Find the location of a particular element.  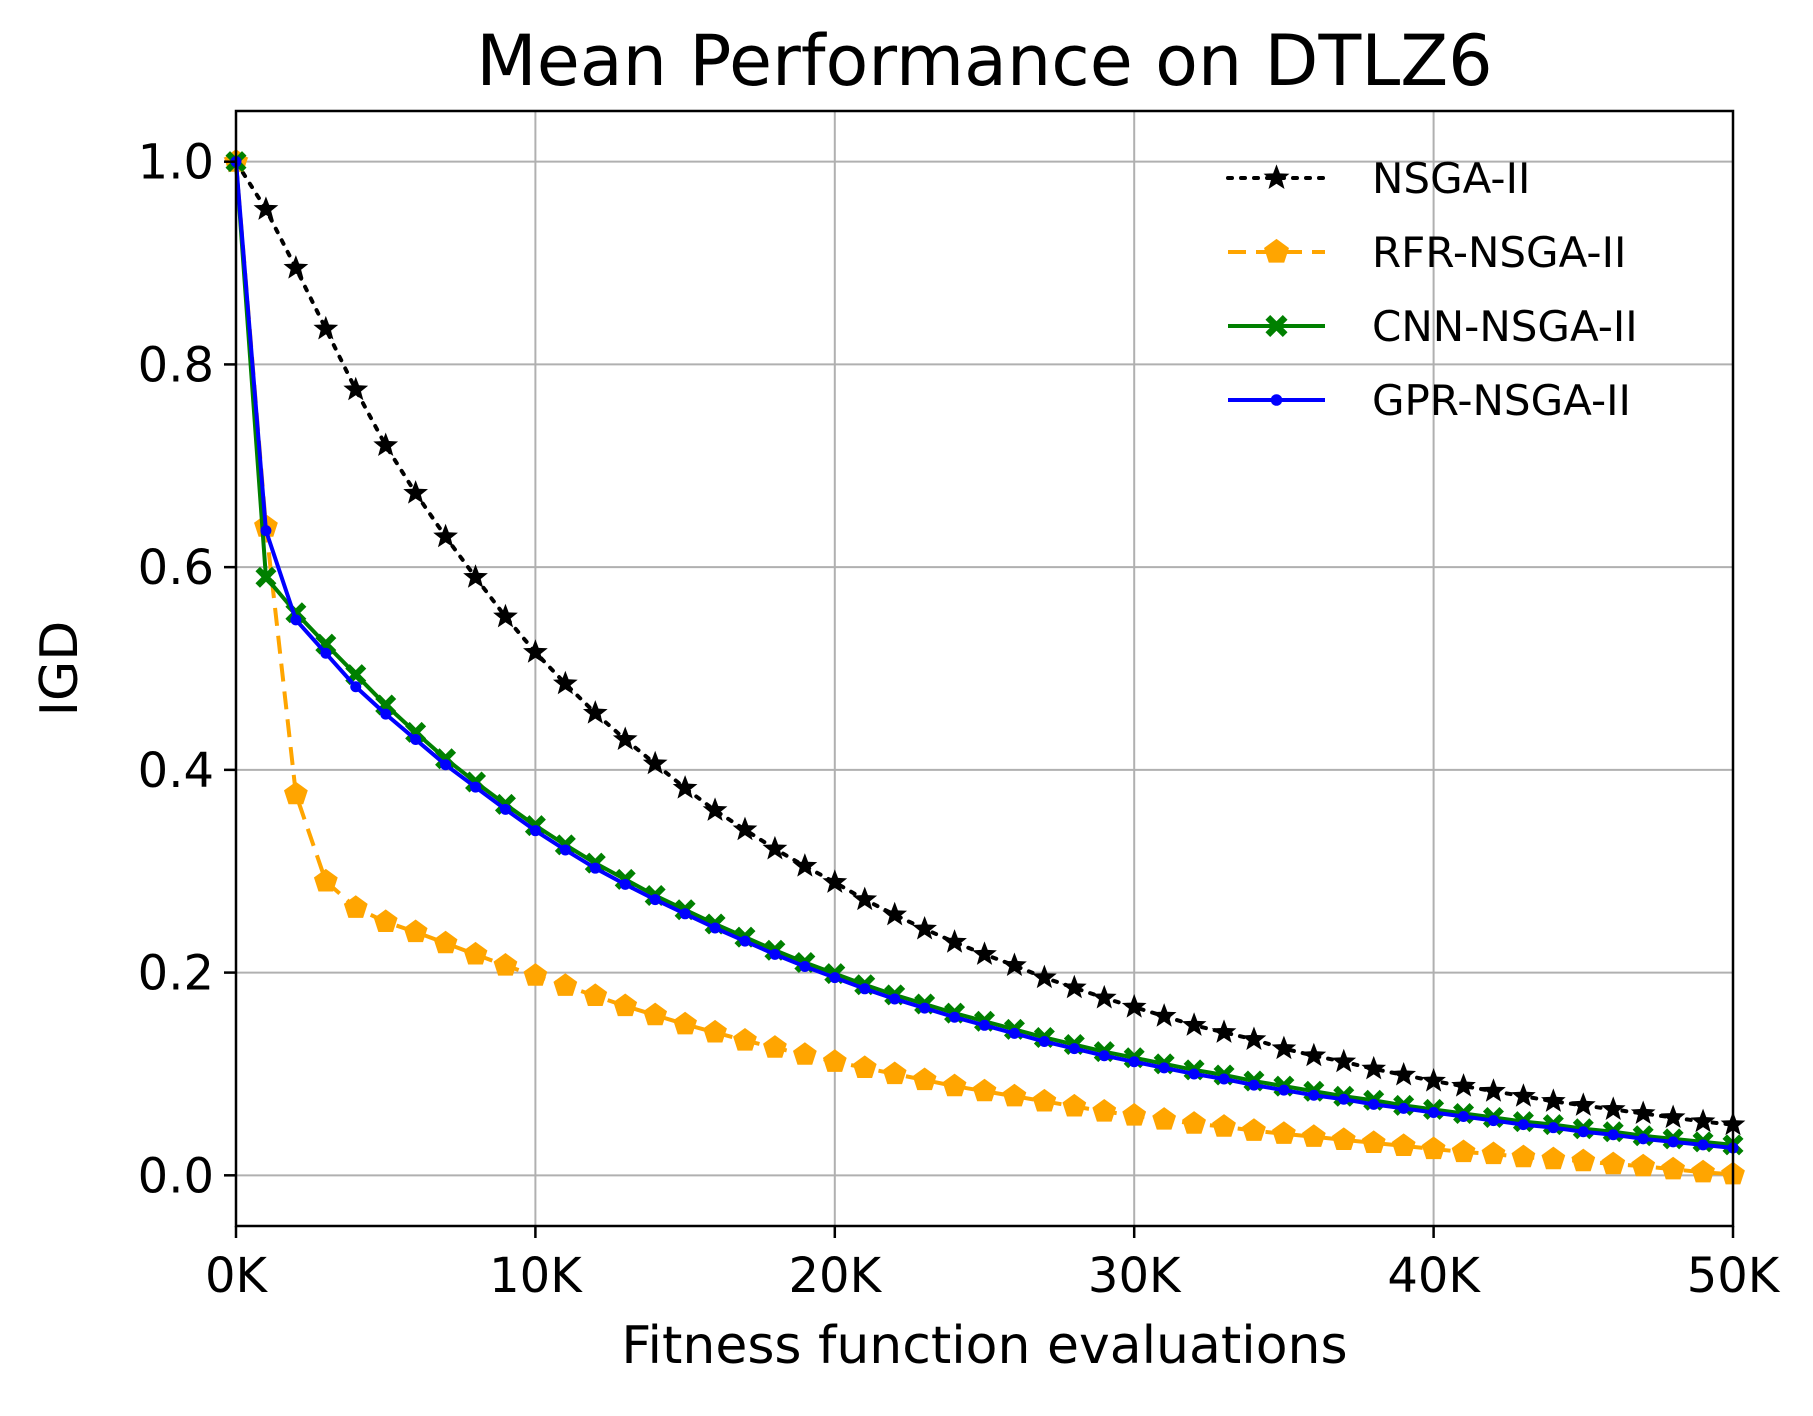

y-tick-label: 0.4 is located at coordinates (176, 771).